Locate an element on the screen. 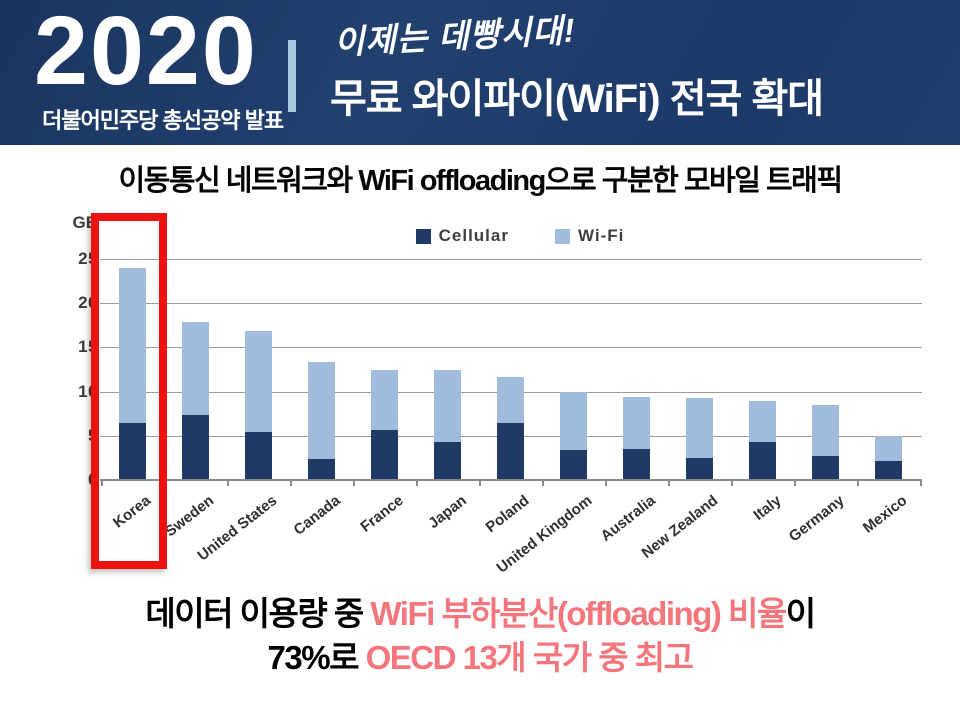  caption-segment: 73%로 is located at coordinates (316, 657).